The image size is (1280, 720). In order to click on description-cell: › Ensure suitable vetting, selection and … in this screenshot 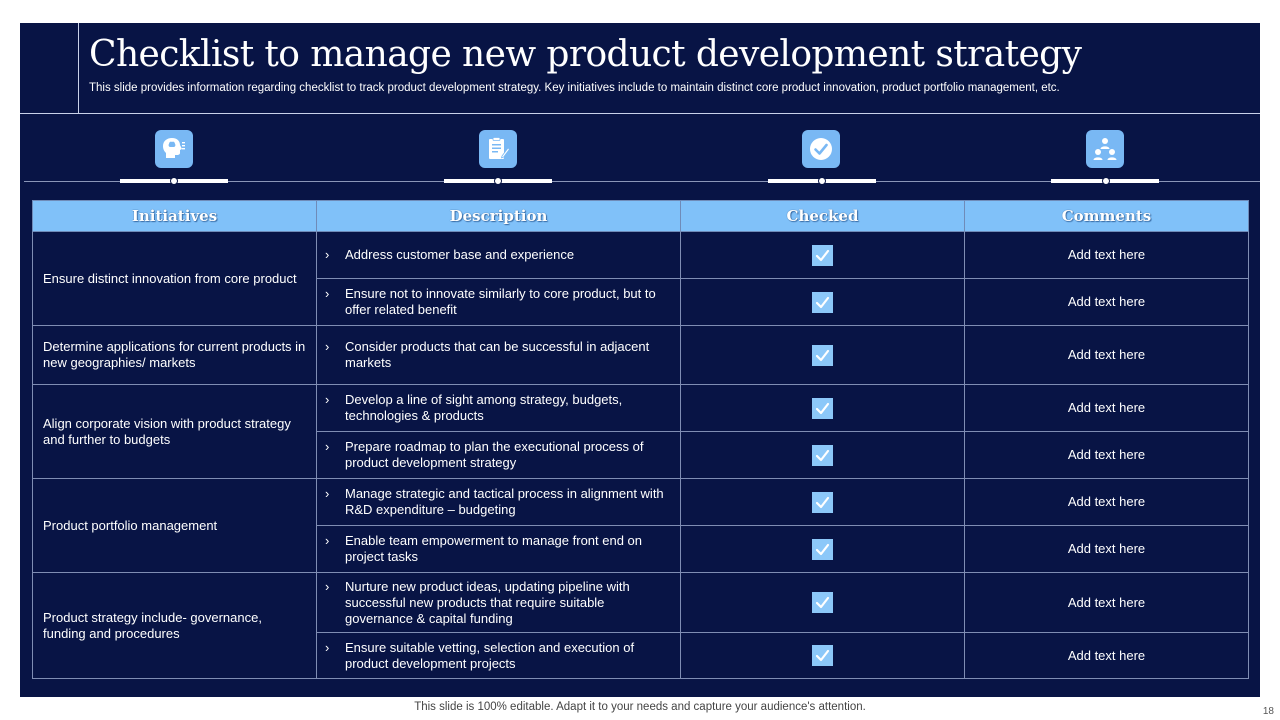, I will do `click(498, 655)`.